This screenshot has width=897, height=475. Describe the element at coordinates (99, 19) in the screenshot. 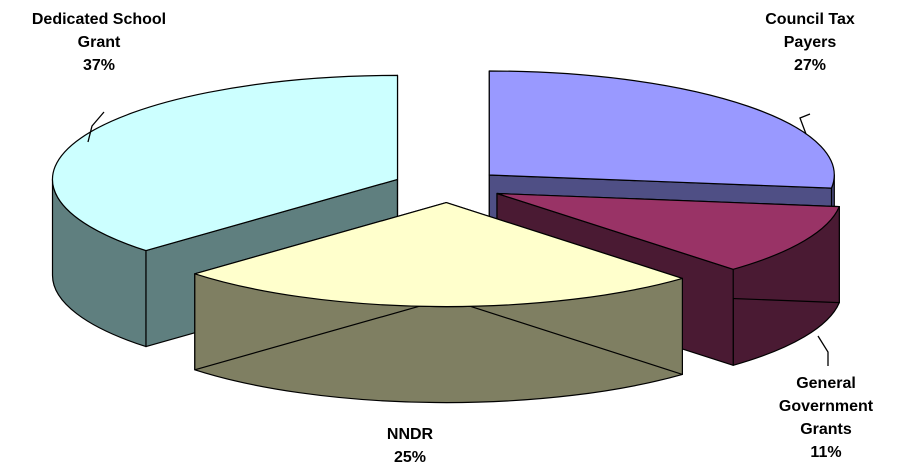

I see `label-dedicated-school-grant-line-1: Dedicated School` at that location.